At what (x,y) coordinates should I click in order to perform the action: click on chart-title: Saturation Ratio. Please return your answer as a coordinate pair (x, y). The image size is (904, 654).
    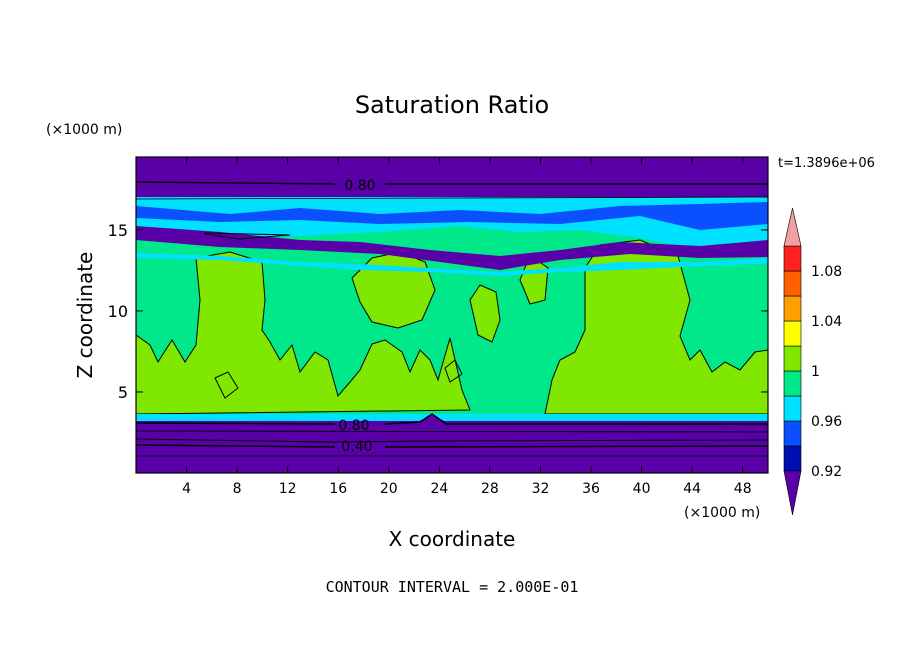
    Looking at the image, I should click on (452, 105).